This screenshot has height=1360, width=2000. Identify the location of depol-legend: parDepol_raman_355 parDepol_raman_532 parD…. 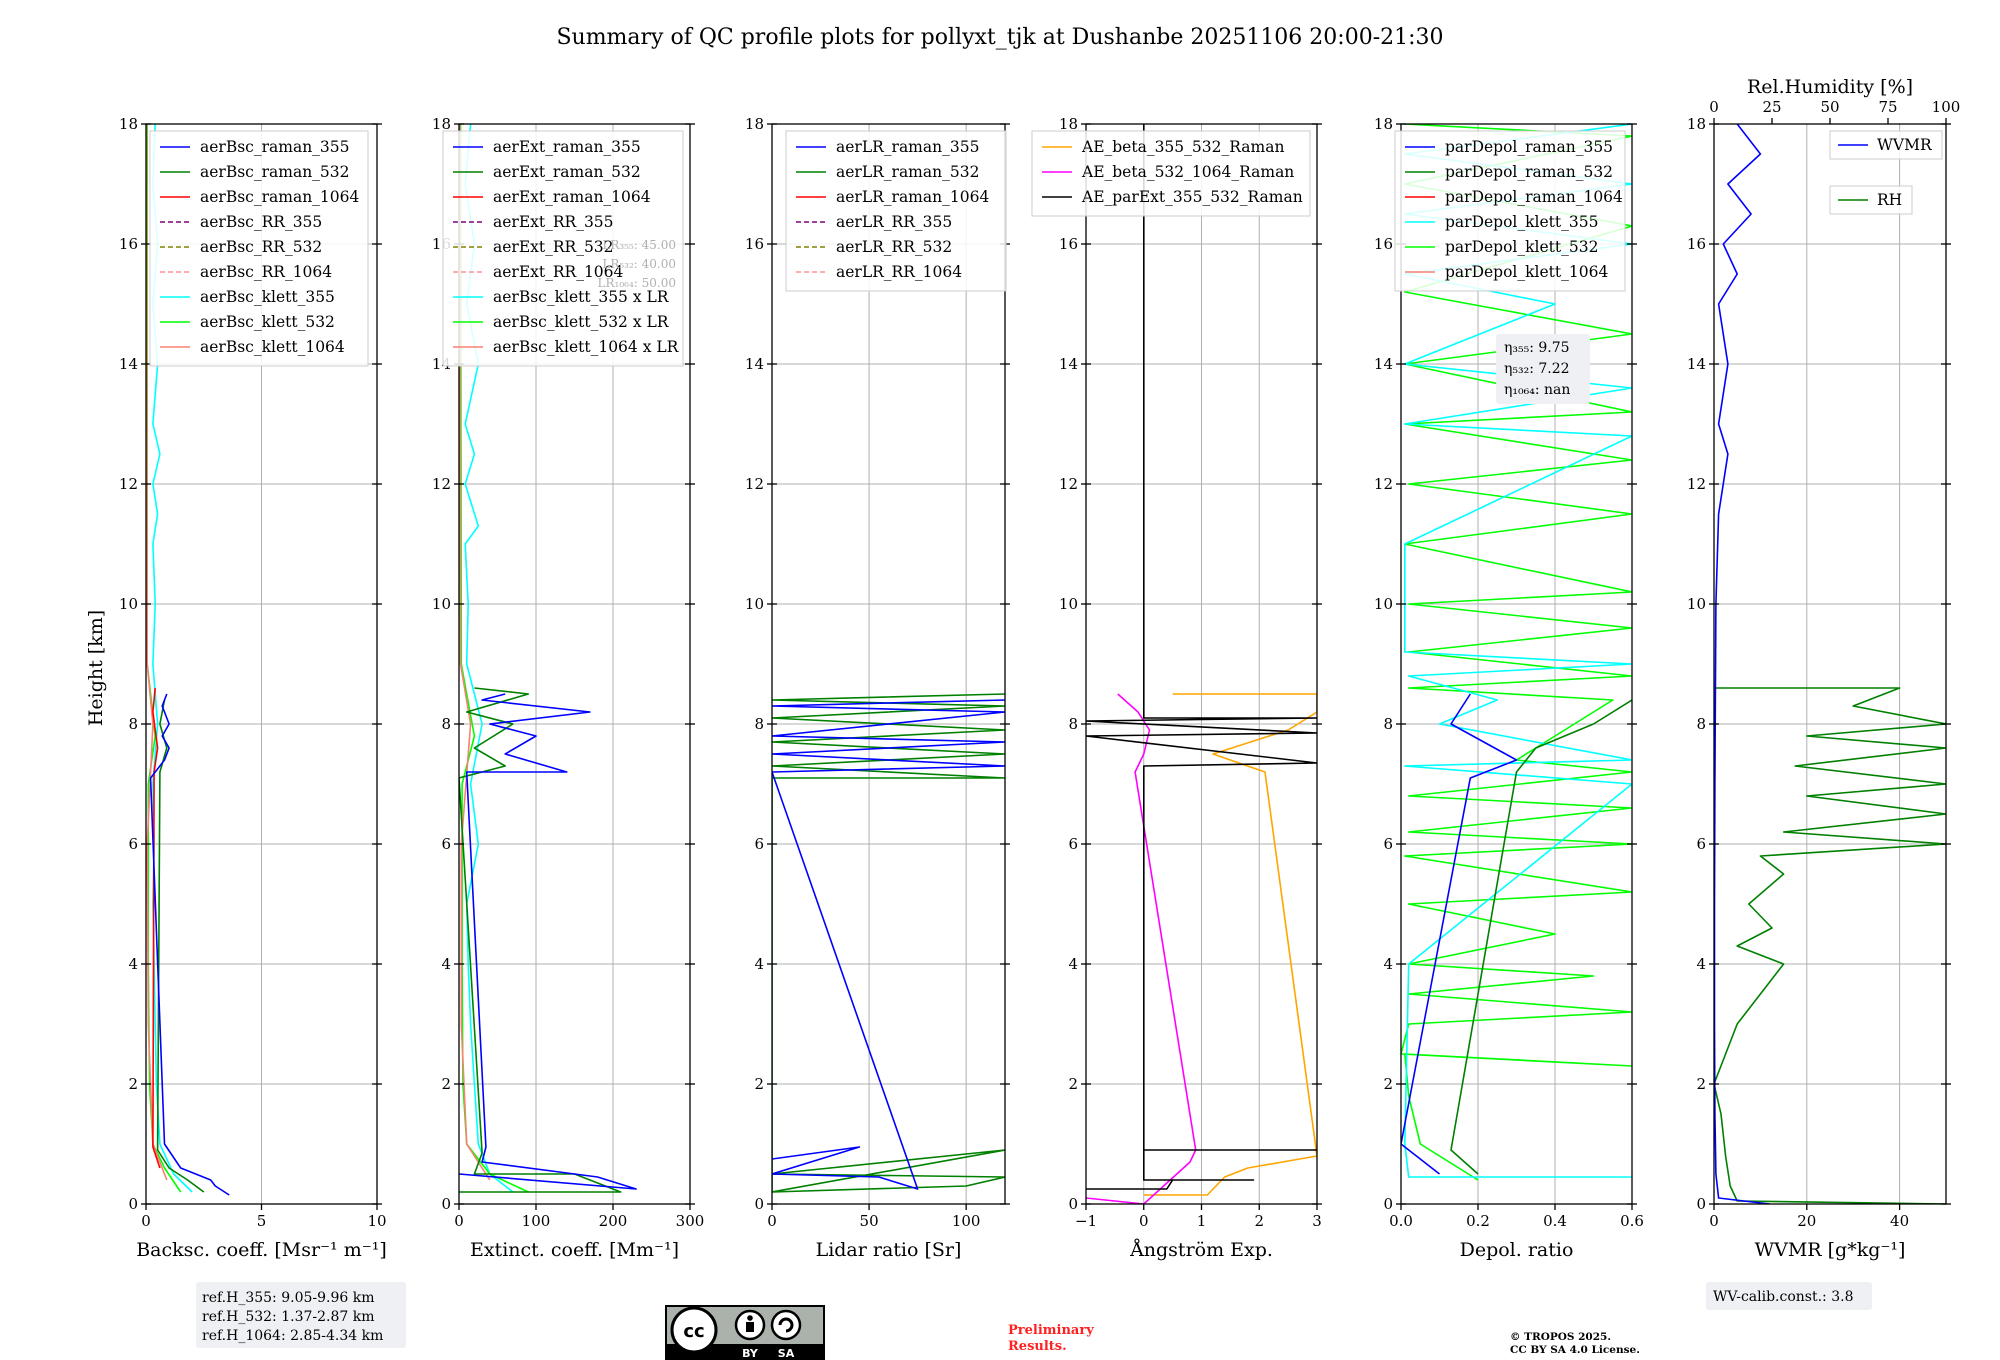
(1510, 211).